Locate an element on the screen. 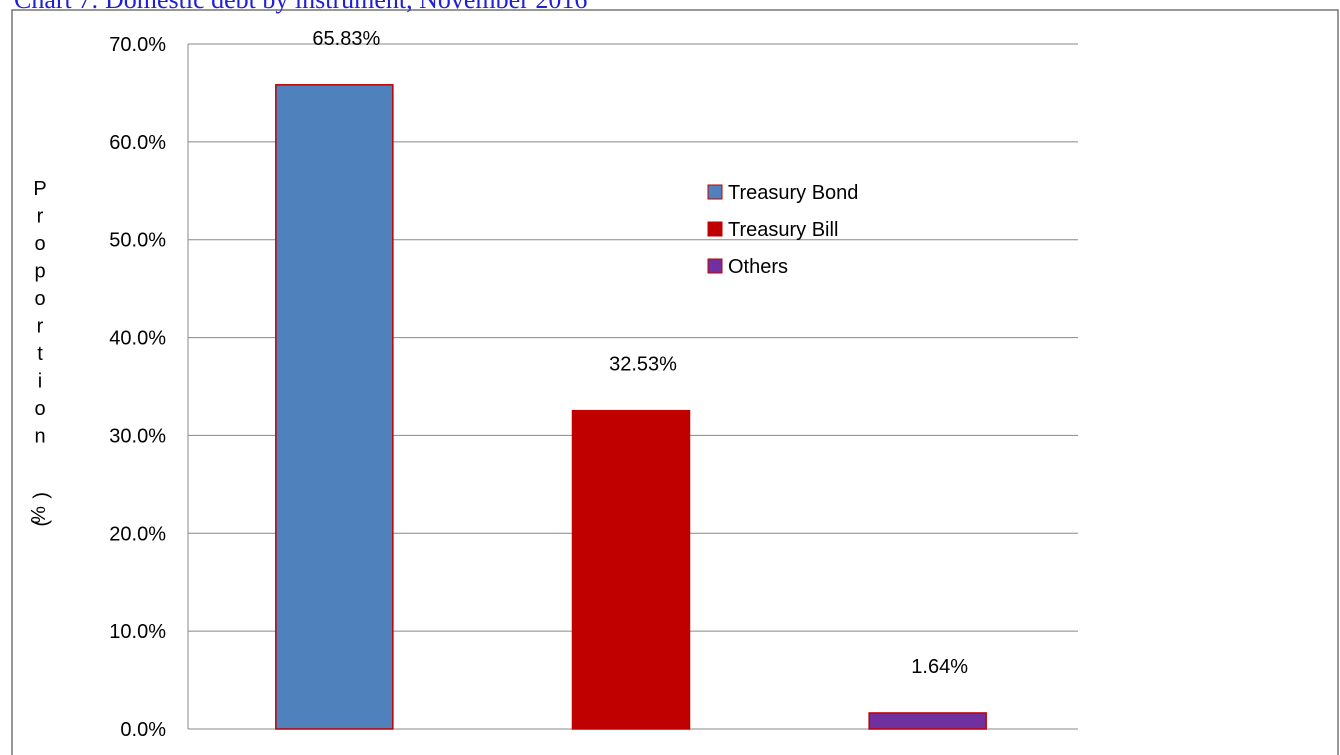 This screenshot has width=1340, height=755. y-tick-label: 20.0% is located at coordinates (137, 534).